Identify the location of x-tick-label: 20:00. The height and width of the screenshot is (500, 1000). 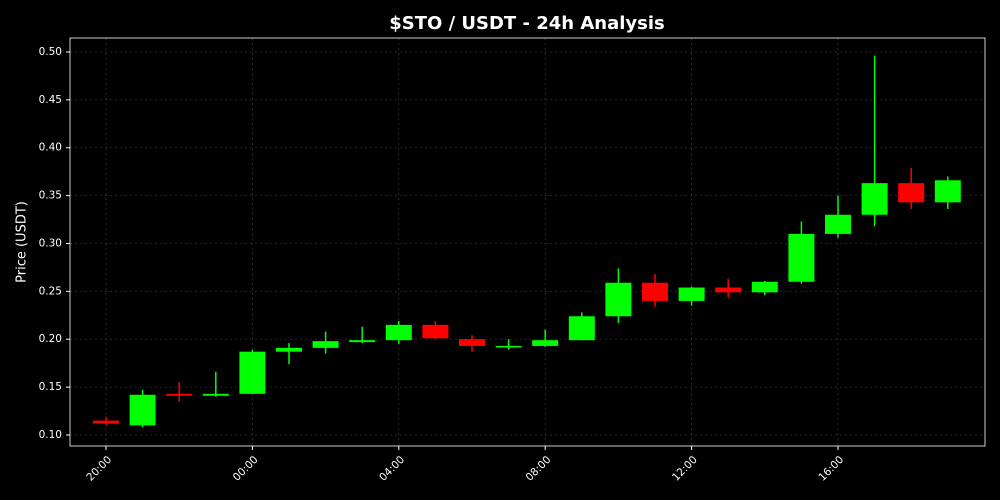
(99, 469).